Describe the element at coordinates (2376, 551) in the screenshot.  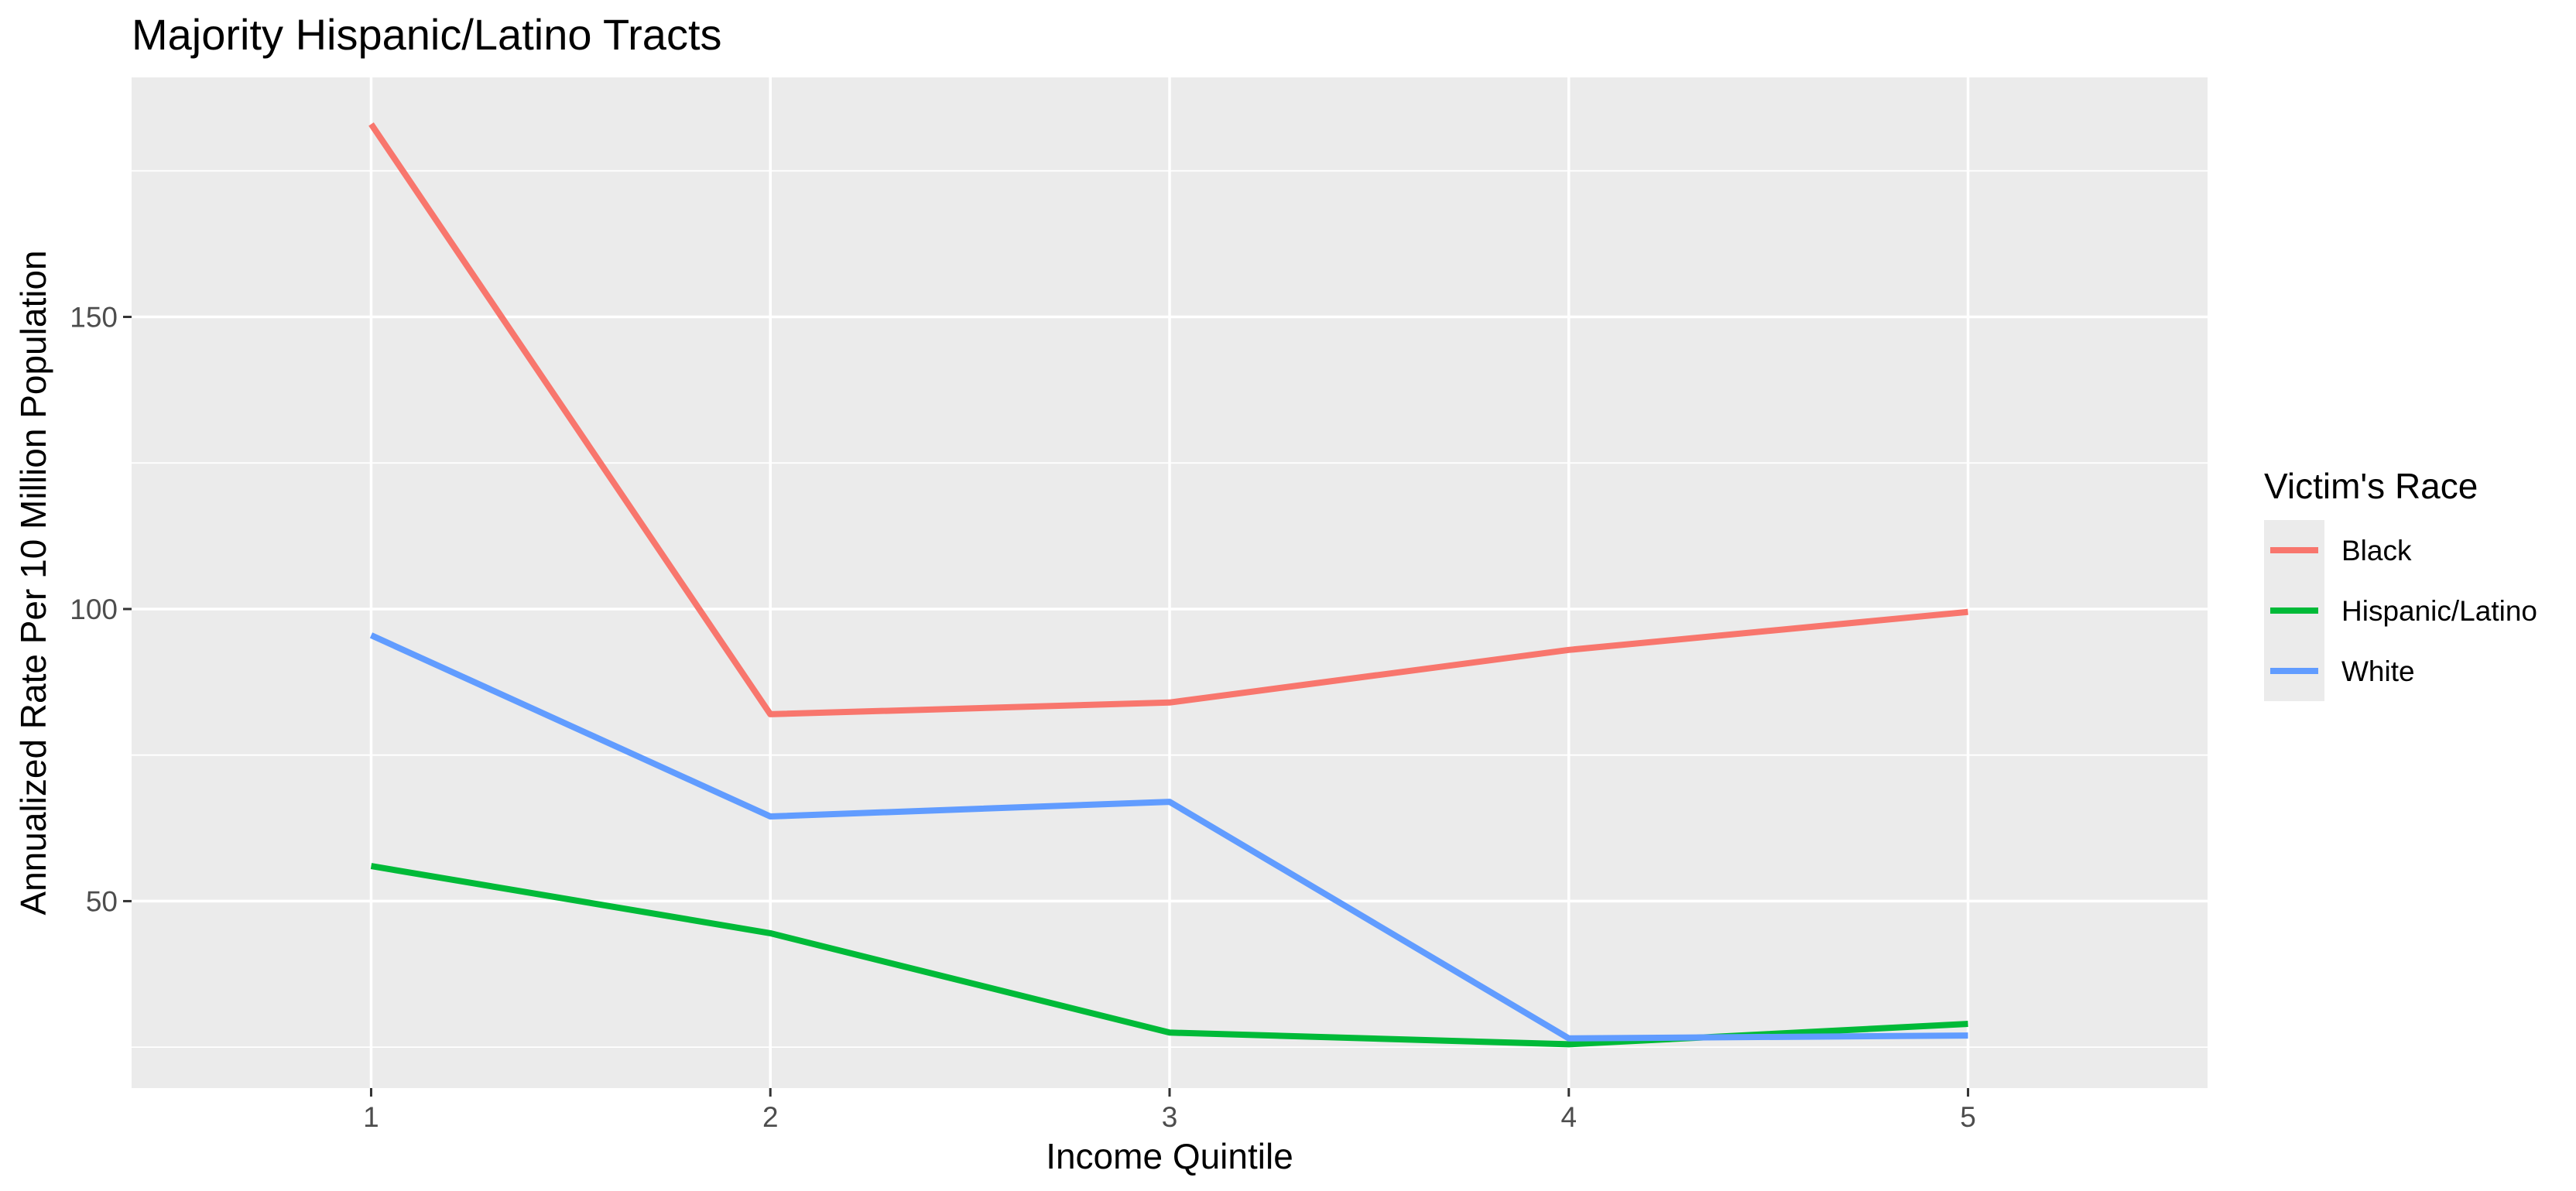
I see `legend-label: Black` at that location.